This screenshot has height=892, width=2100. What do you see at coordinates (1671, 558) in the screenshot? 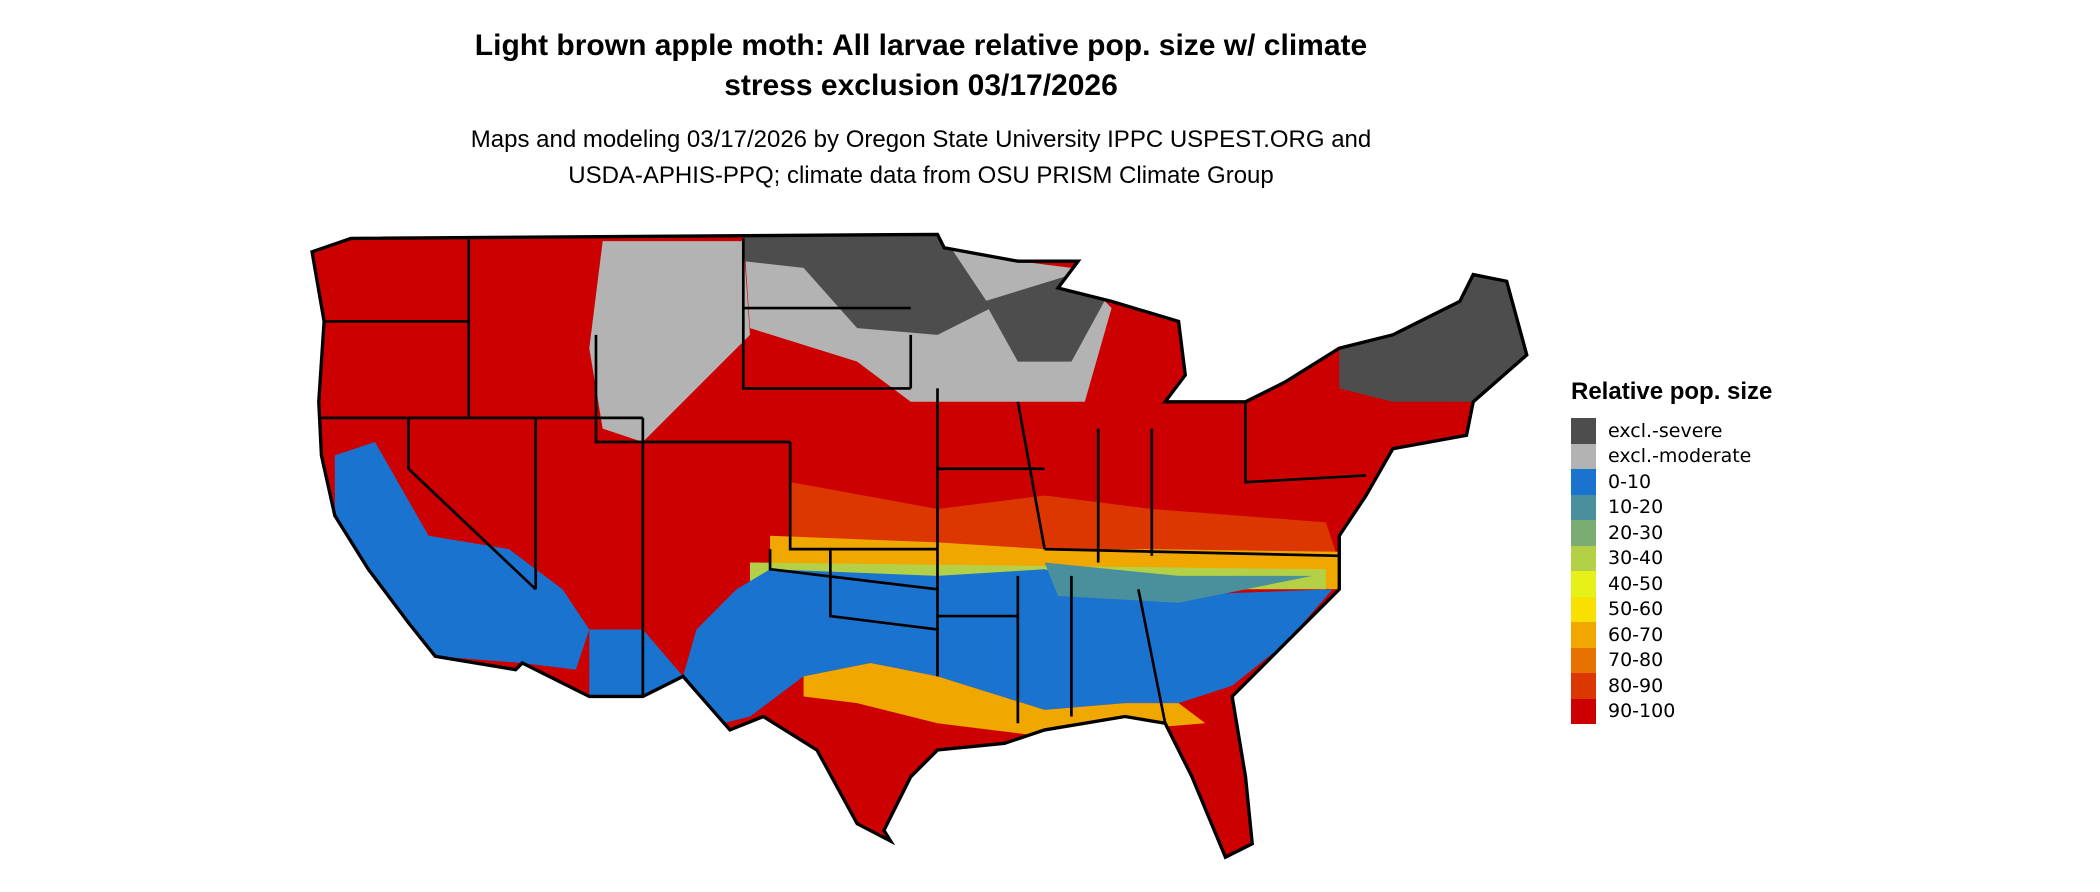
I see `legend-item: 30-40` at bounding box center [1671, 558].